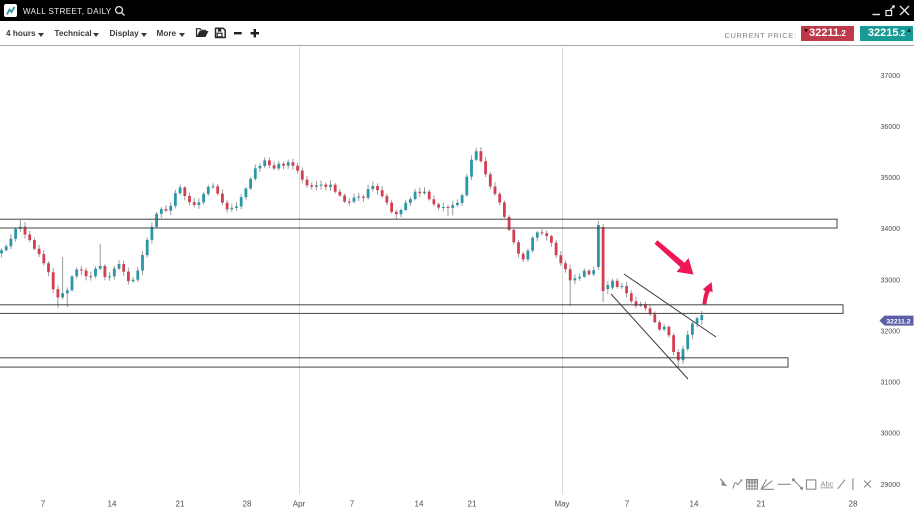 Image resolution: width=914 pixels, height=510 pixels. I want to click on svg-text: 36000, so click(891, 127).